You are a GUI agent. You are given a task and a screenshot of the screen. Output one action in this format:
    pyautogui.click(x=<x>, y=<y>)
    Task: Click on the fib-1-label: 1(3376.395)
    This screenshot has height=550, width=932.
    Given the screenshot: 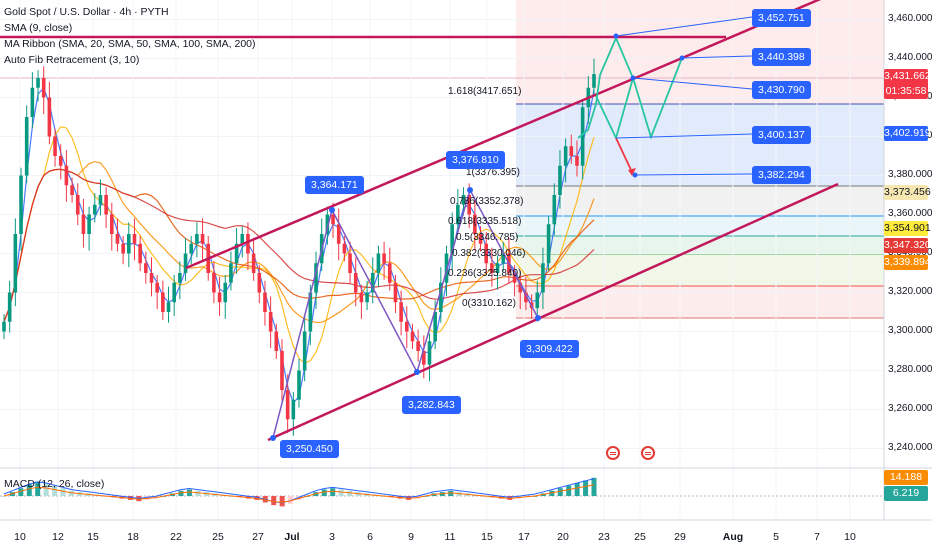 What is the action you would take?
    pyautogui.click(x=493, y=172)
    